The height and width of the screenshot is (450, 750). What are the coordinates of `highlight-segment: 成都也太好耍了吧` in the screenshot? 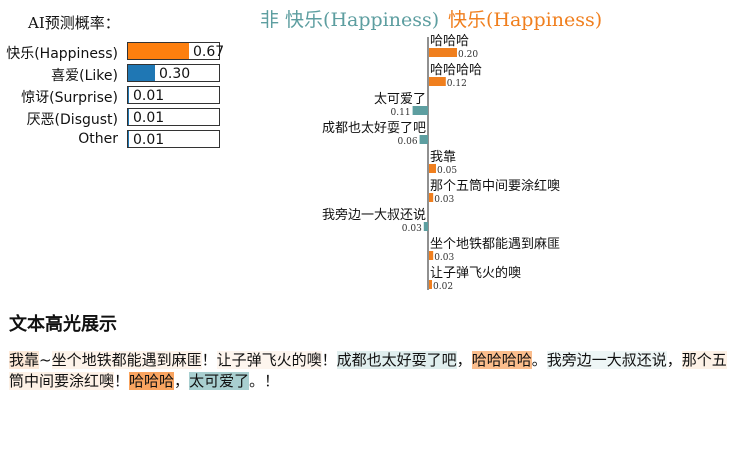 It's located at (396, 360).